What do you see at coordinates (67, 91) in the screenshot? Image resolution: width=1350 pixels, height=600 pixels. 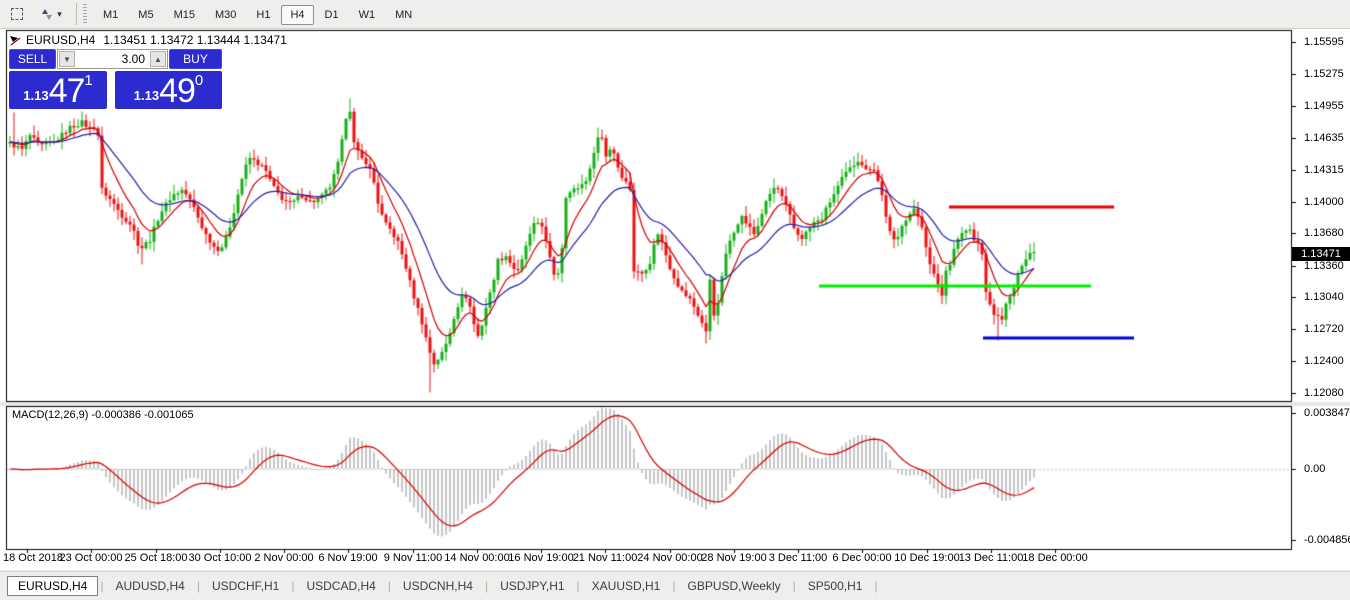 I see `sell-price-pips: 47` at bounding box center [67, 91].